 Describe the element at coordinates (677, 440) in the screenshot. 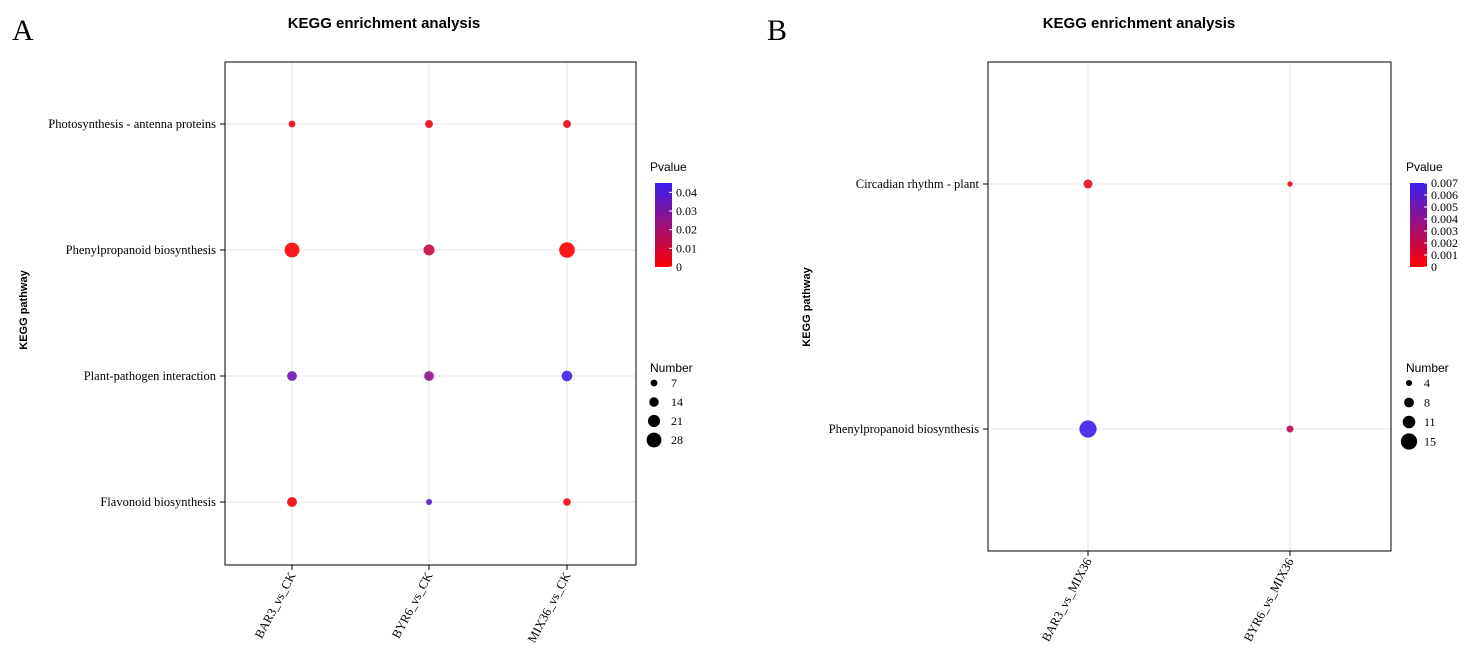

I see `size-legend-label: 28` at that location.